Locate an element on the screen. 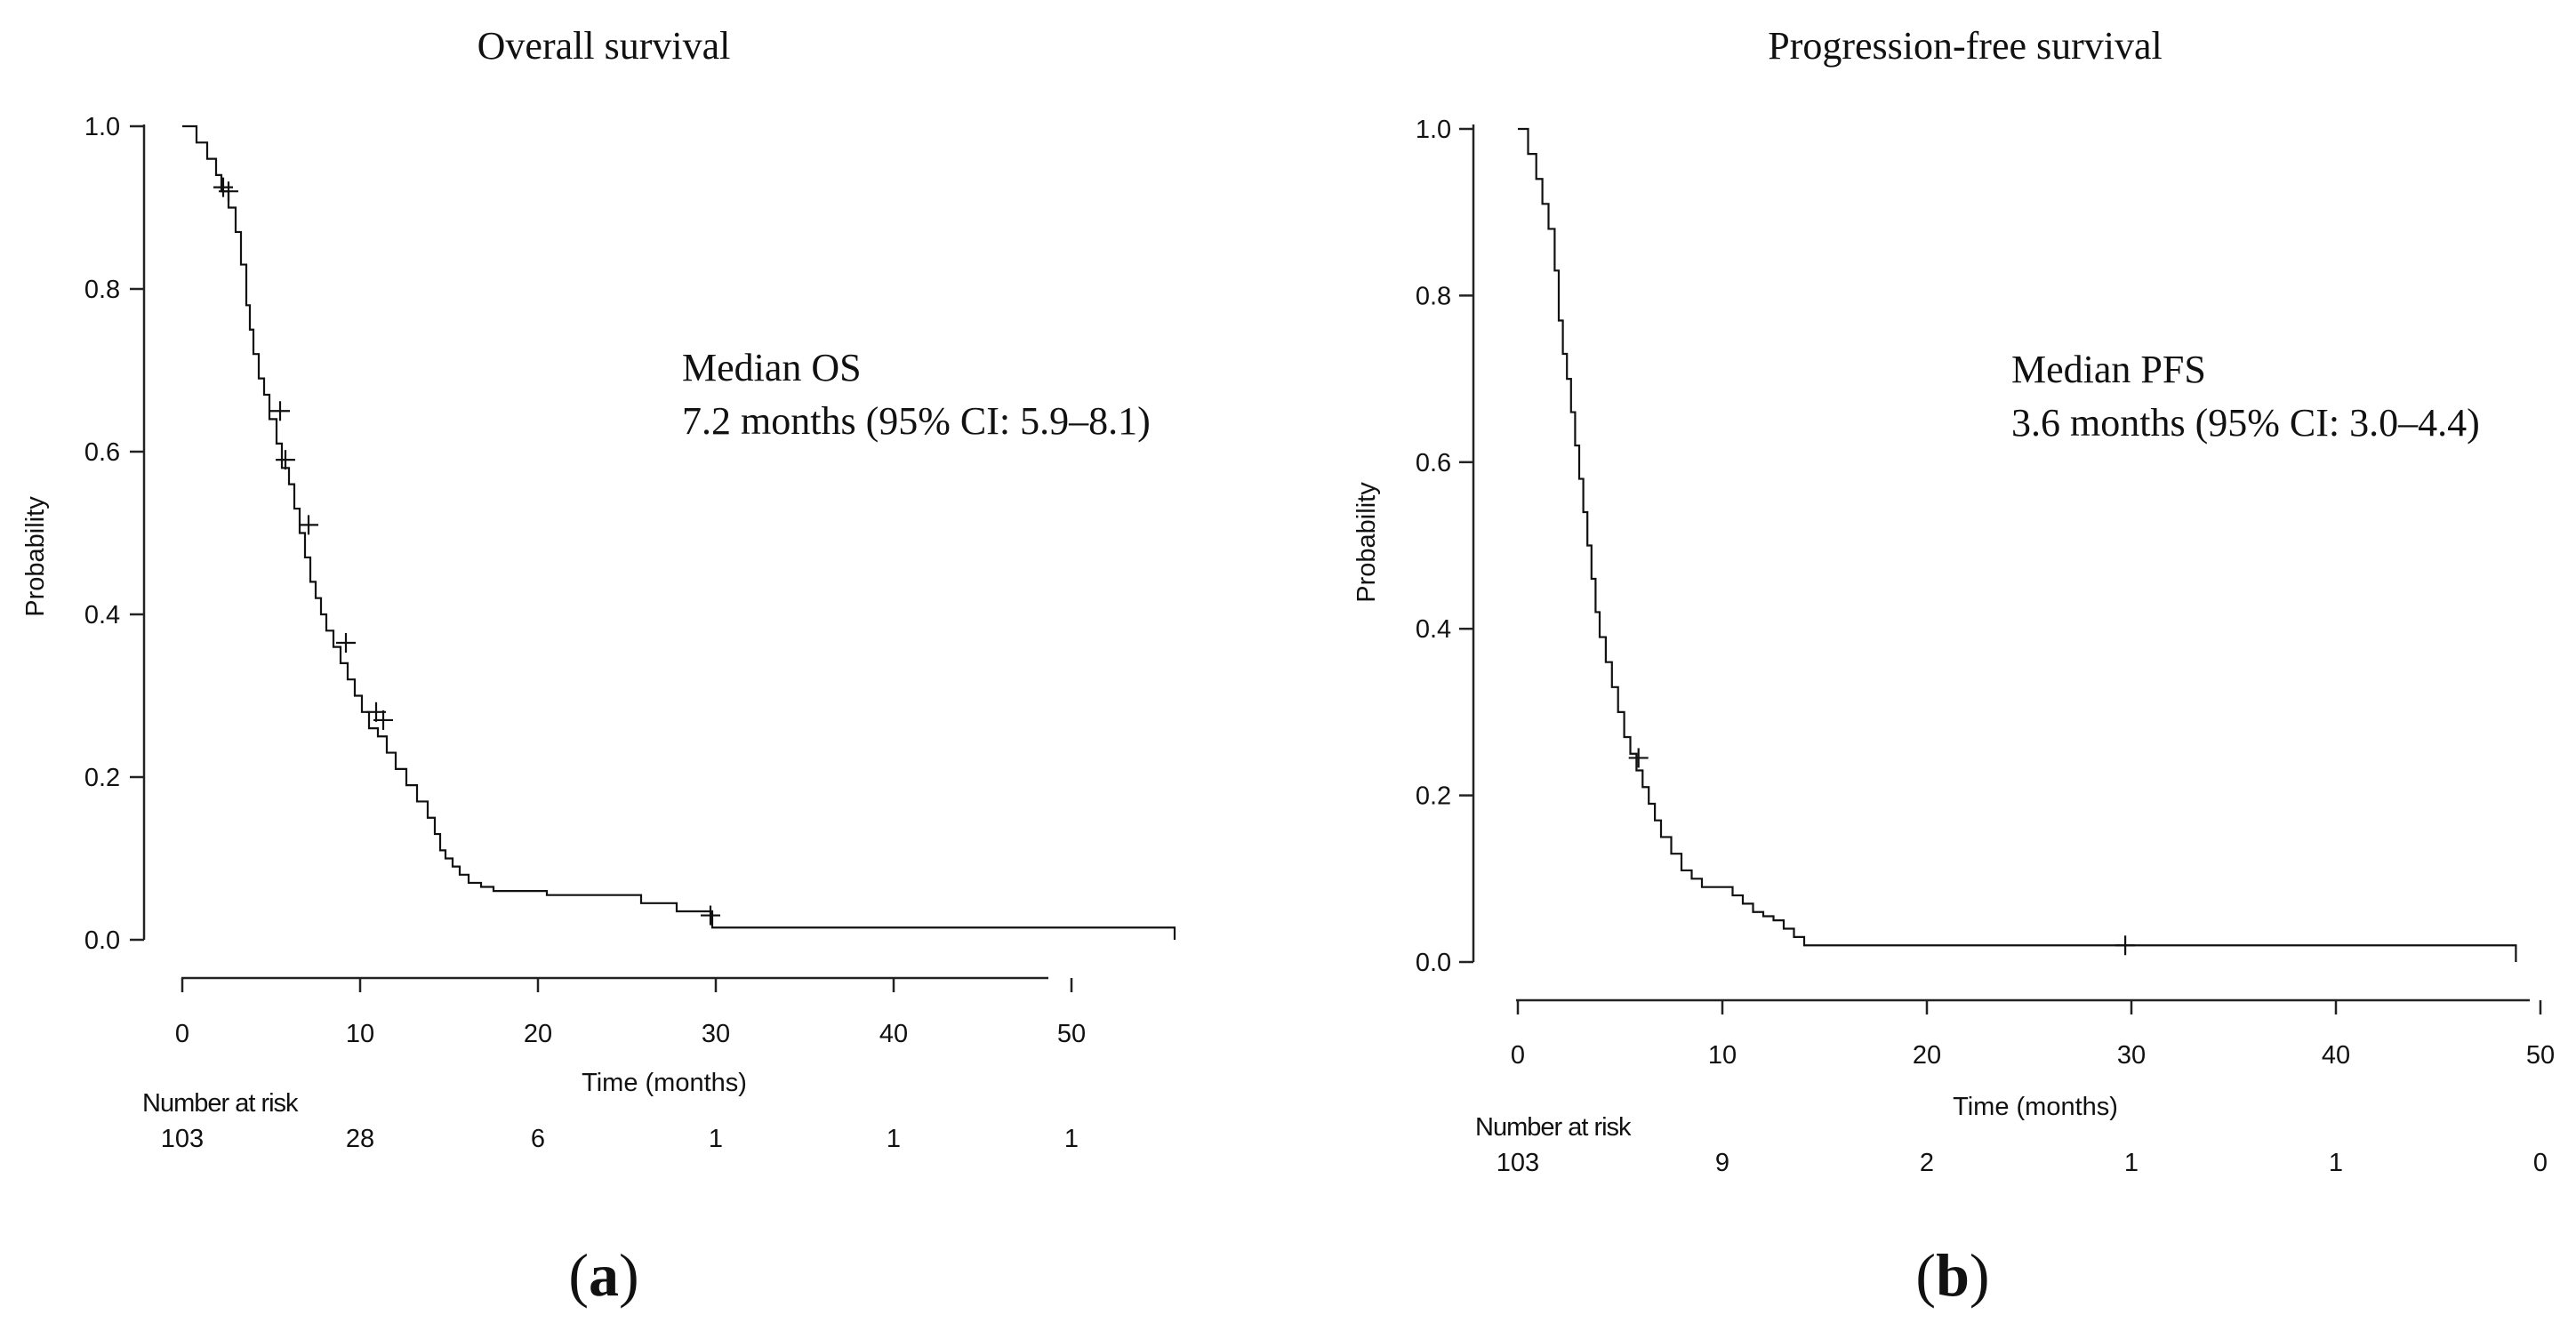 This screenshot has height=1339, width=2576. panel-label-b: (b) is located at coordinates (1952, 1275).